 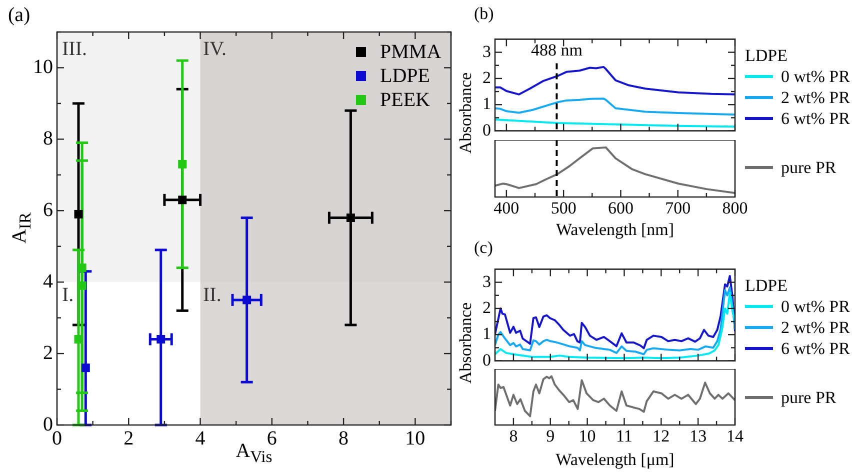 What do you see at coordinates (74, 49) in the screenshot?
I see `annotation: III.` at bounding box center [74, 49].